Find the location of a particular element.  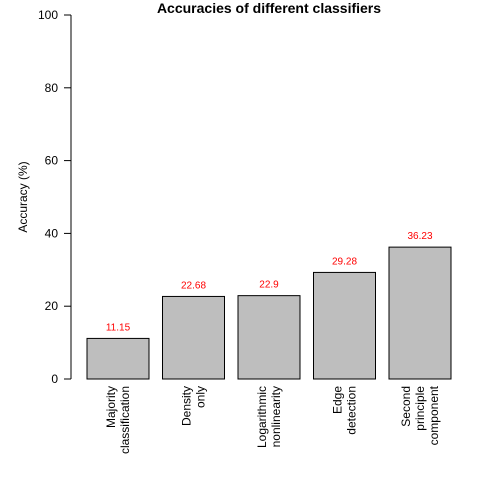

data-label: 36.23 is located at coordinates (419, 236).